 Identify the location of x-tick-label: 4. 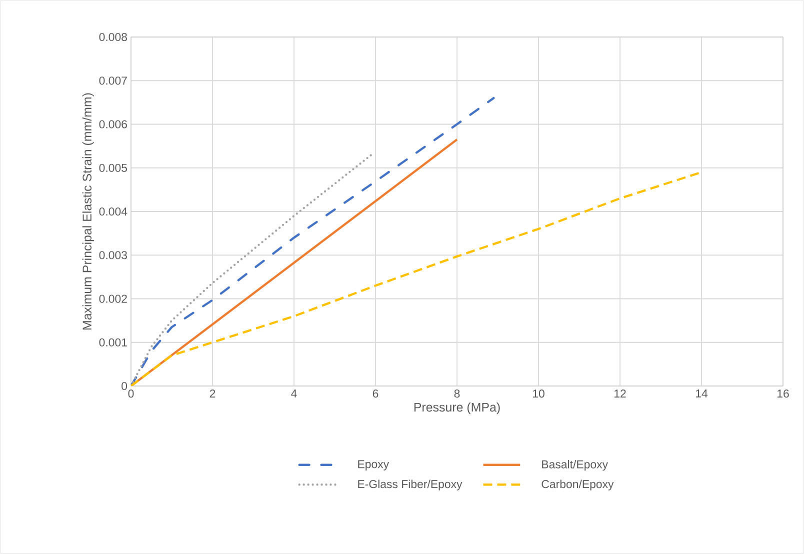
(294, 394).